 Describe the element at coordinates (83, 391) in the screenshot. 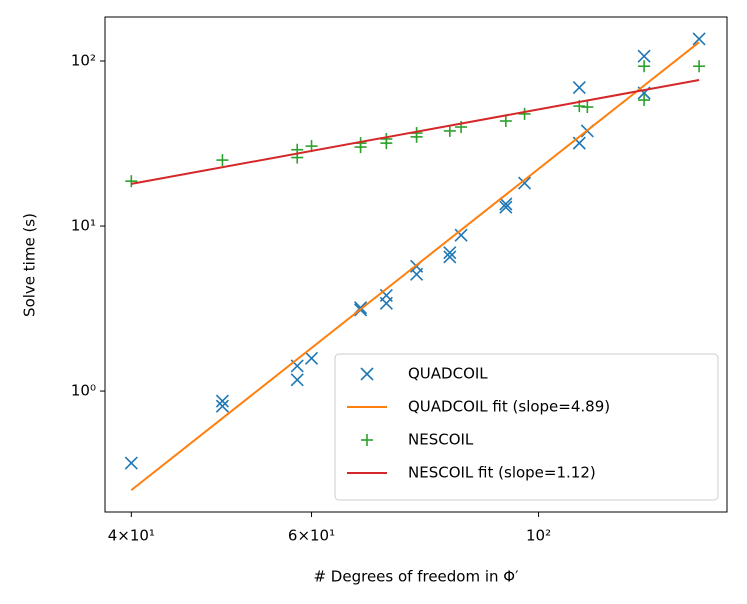

I see `y-tick-label: 10⁰` at that location.